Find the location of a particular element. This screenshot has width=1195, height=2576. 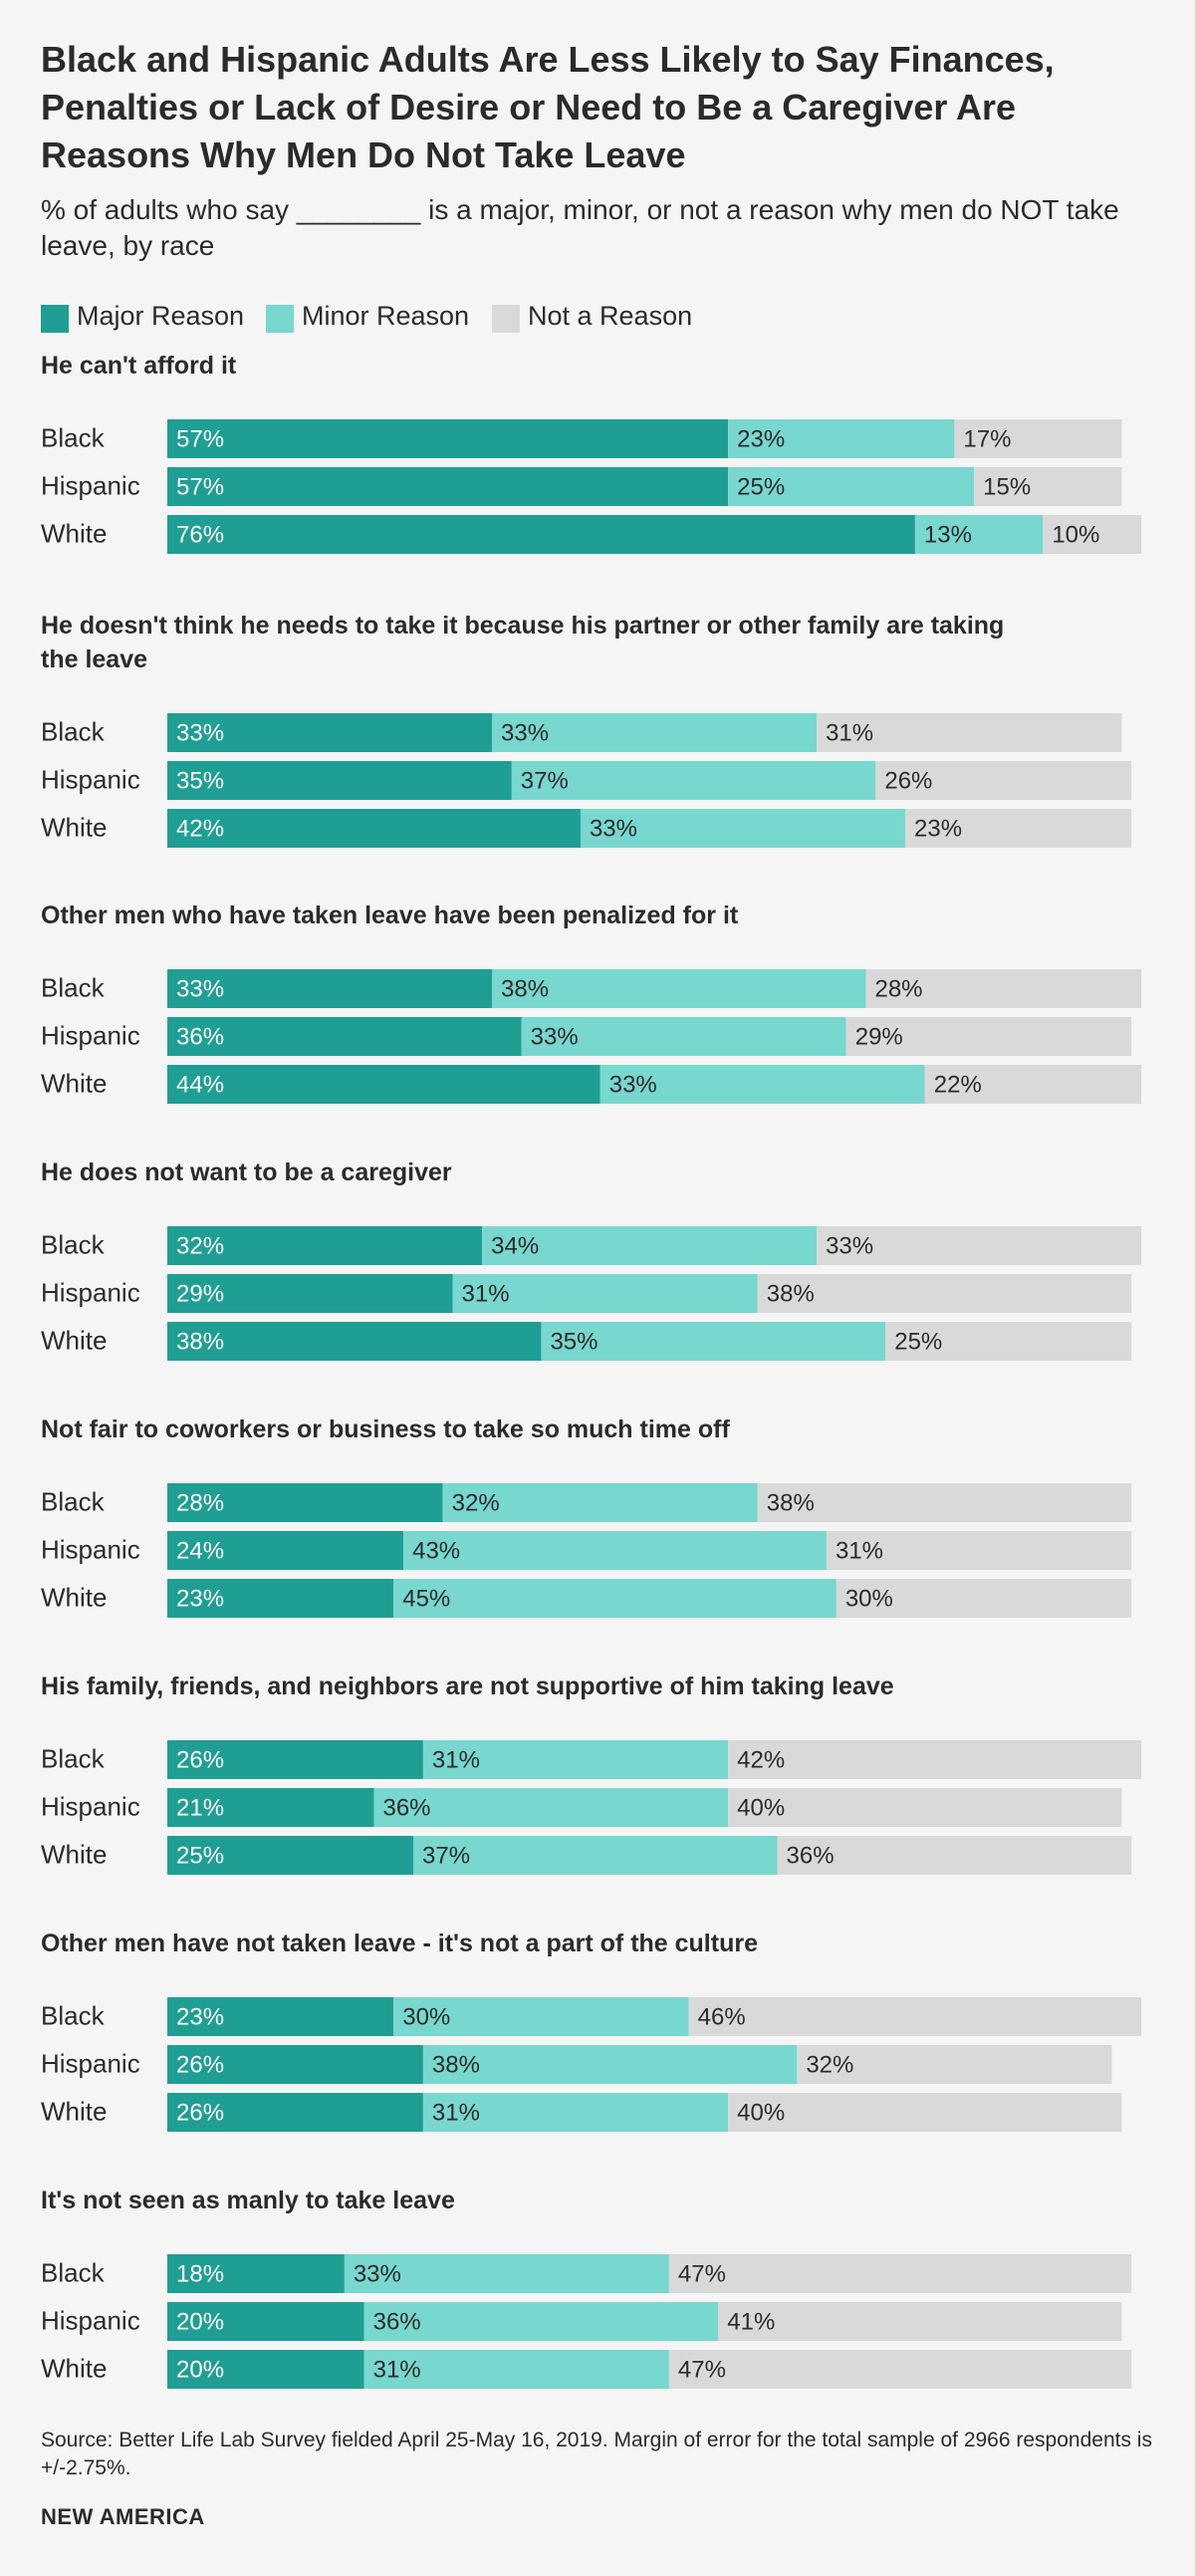

data-label-major: 26% is located at coordinates (200, 1760).